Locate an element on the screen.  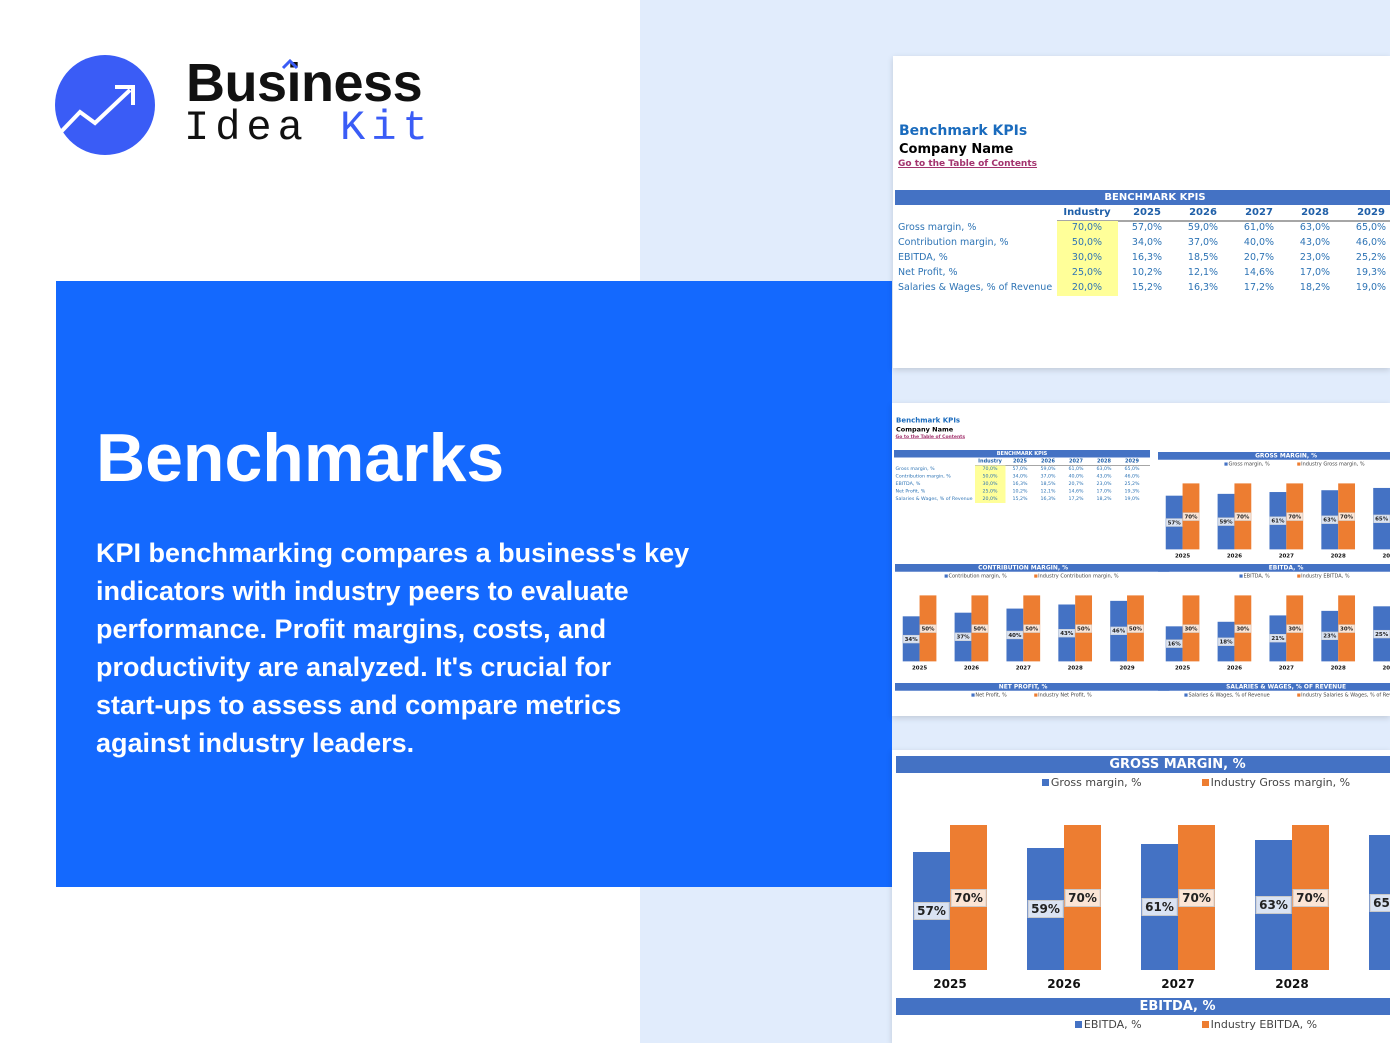
data-label: 63% is located at coordinates (1330, 519).